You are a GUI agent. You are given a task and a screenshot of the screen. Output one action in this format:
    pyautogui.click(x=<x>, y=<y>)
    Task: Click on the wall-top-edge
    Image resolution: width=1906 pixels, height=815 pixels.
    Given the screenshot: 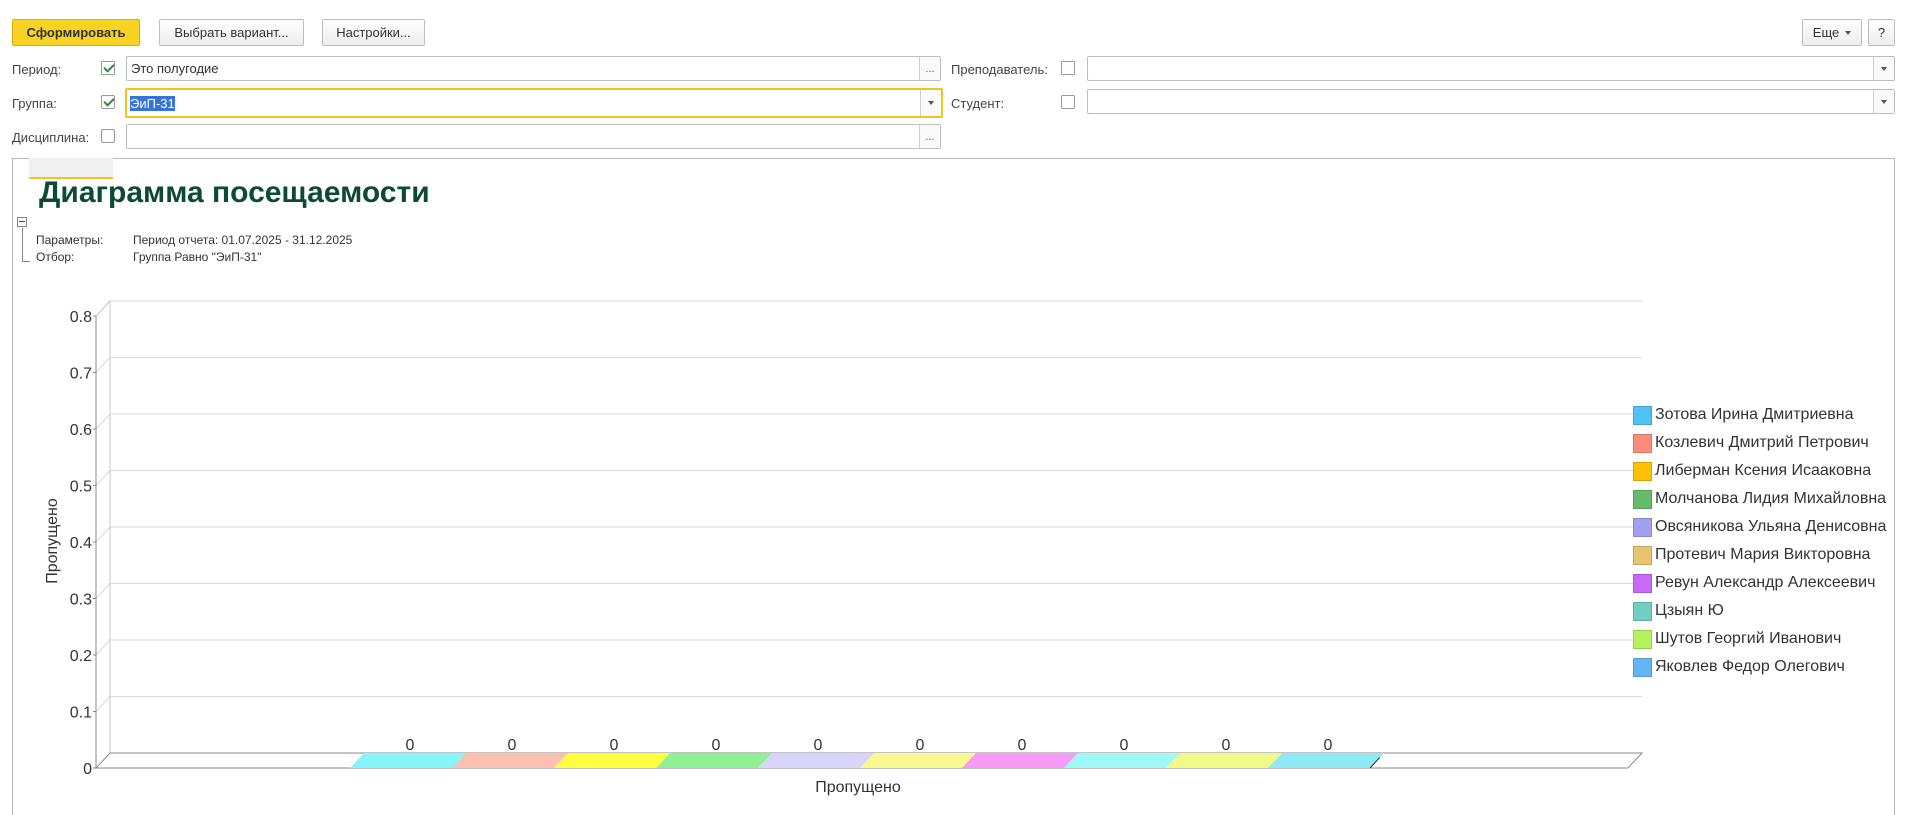 What is the action you would take?
    pyautogui.click(x=103, y=308)
    